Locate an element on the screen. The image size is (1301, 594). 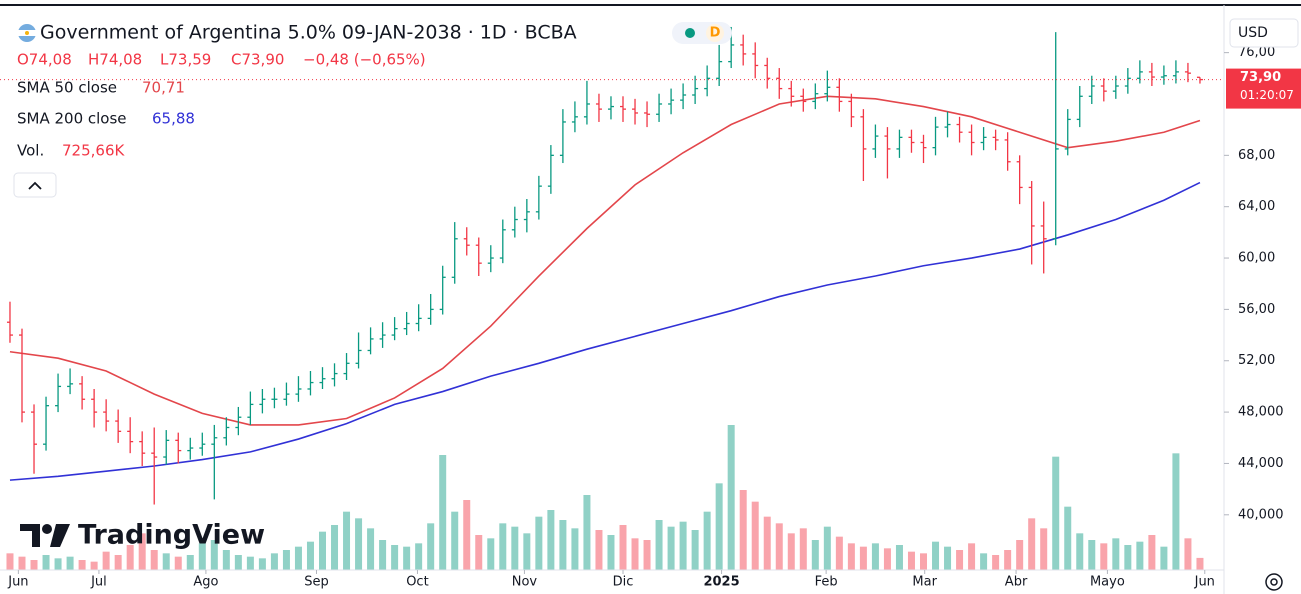
currency-button is located at coordinates (1264, 33).